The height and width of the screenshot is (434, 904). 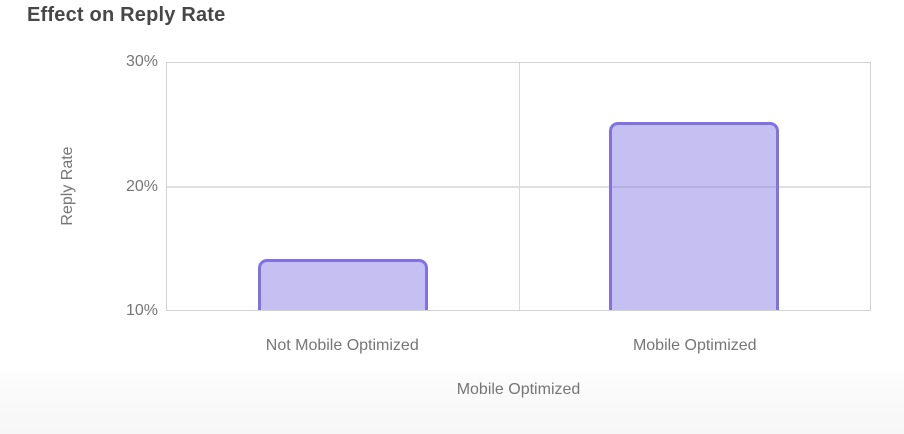 I want to click on bar-not-mobile-optimized, so click(x=342, y=284).